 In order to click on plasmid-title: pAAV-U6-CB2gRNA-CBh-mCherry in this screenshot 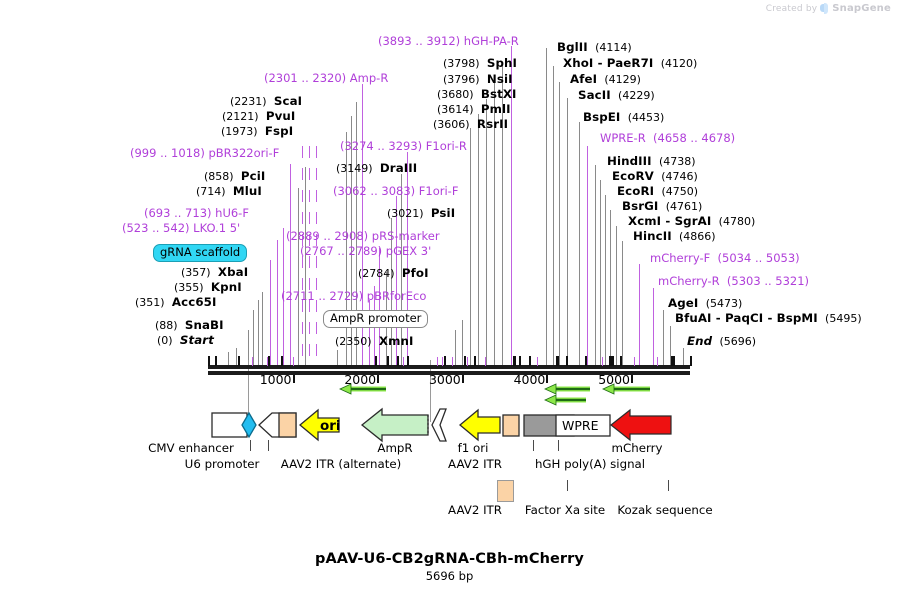, I will do `click(449, 559)`.